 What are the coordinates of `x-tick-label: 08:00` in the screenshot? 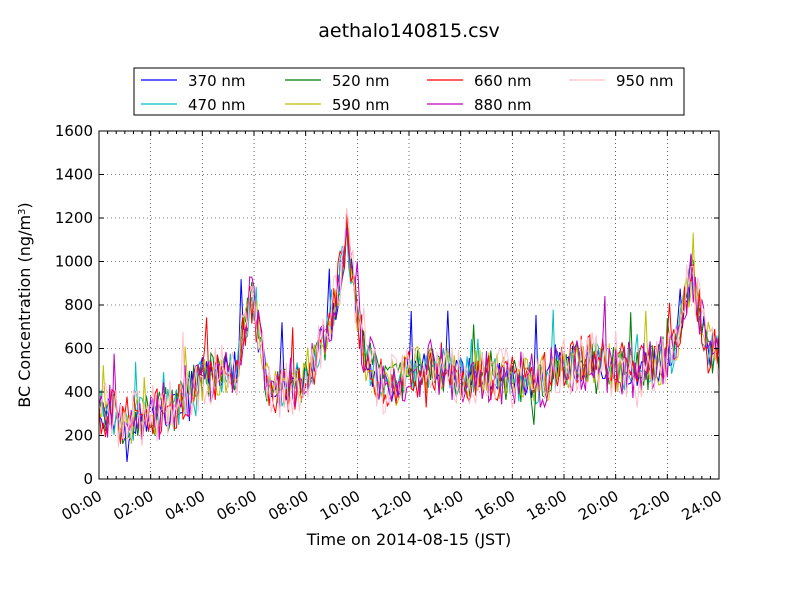 It's located at (288, 505).